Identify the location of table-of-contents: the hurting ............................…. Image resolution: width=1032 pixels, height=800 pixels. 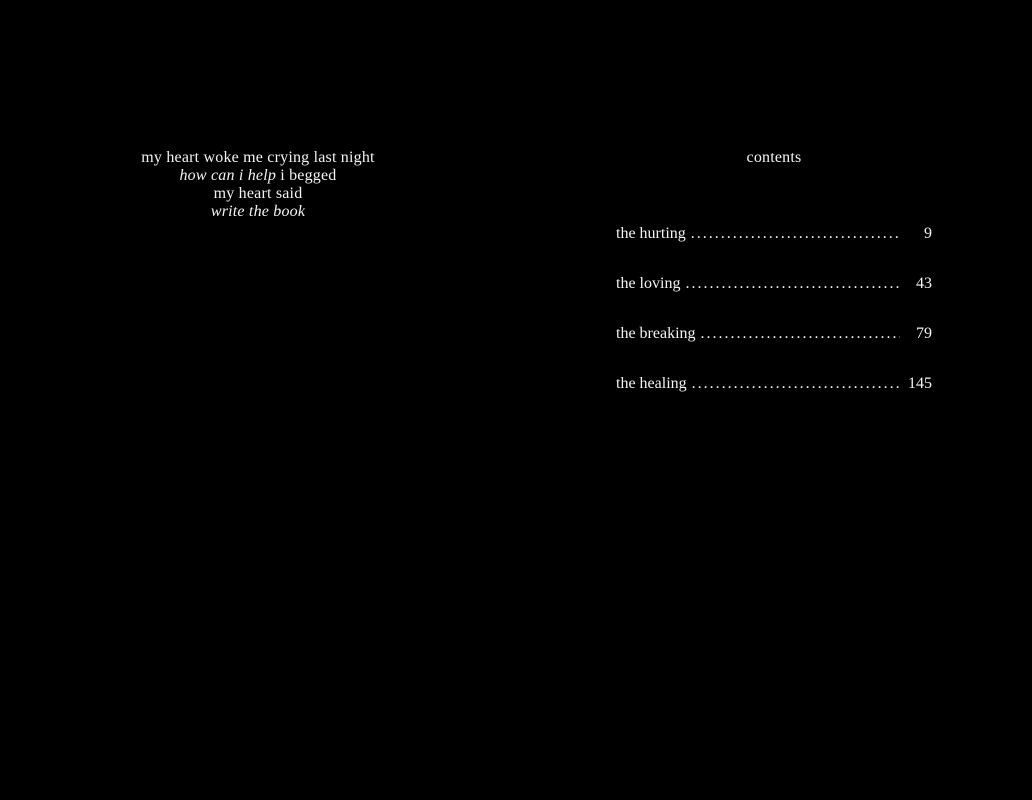
(774, 325).